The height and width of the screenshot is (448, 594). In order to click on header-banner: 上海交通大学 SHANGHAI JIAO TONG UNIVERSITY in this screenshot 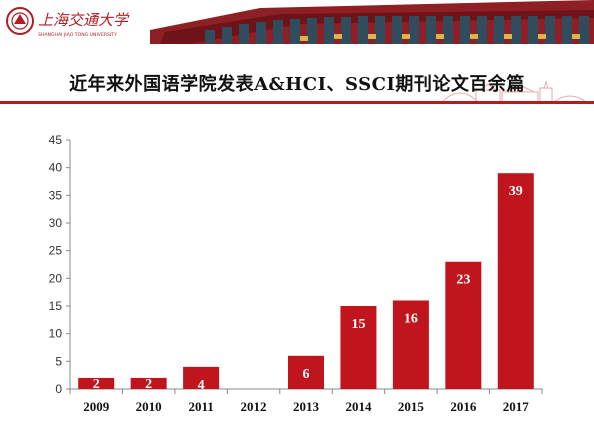, I will do `click(297, 22)`.